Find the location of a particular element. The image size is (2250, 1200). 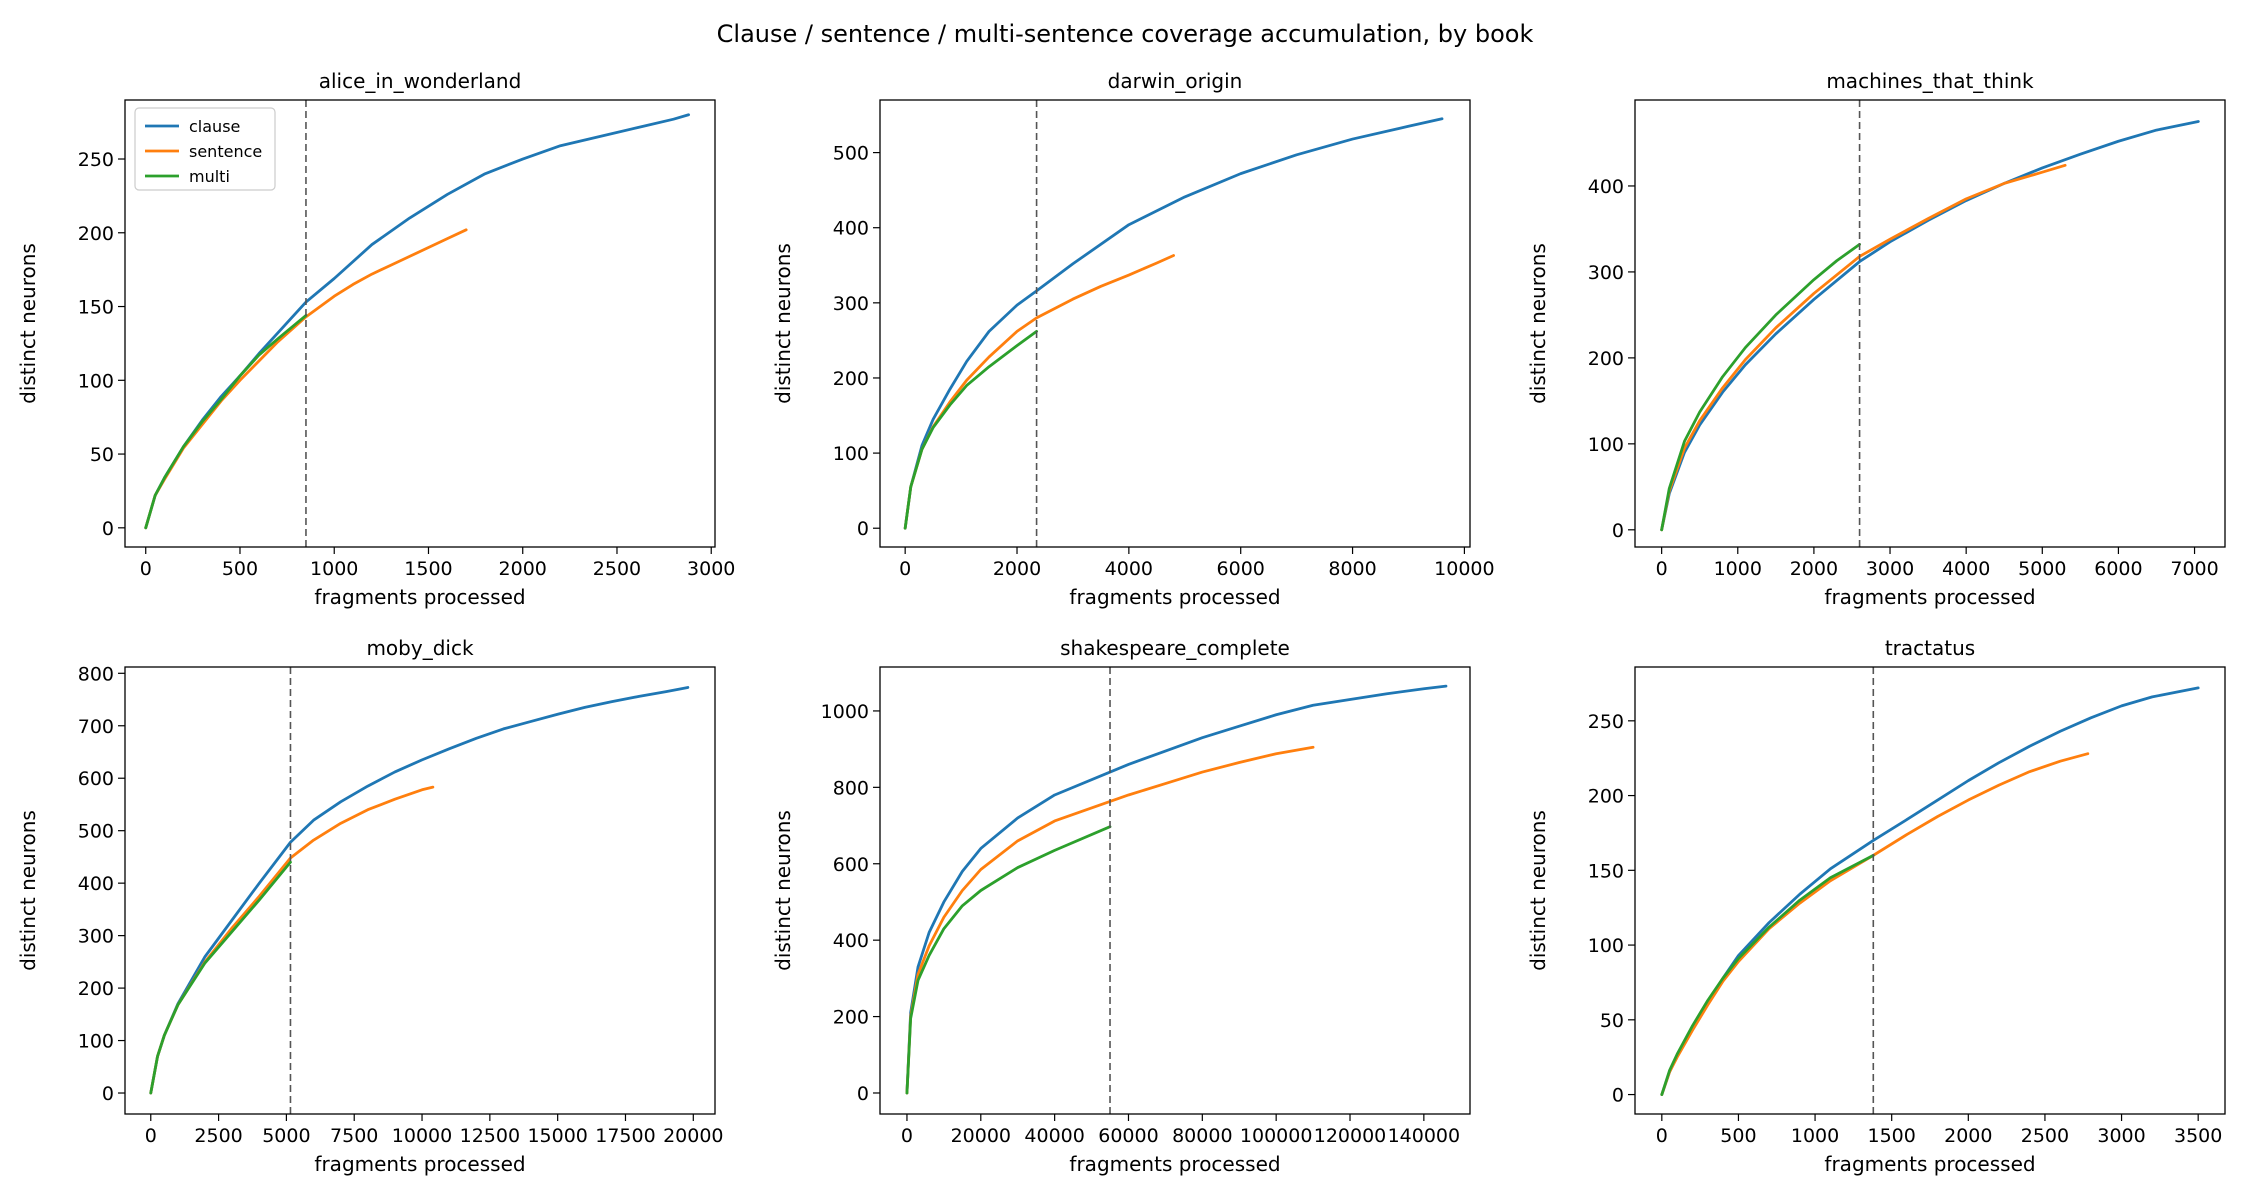

x-tick-label: 1000 is located at coordinates (1815, 1136).